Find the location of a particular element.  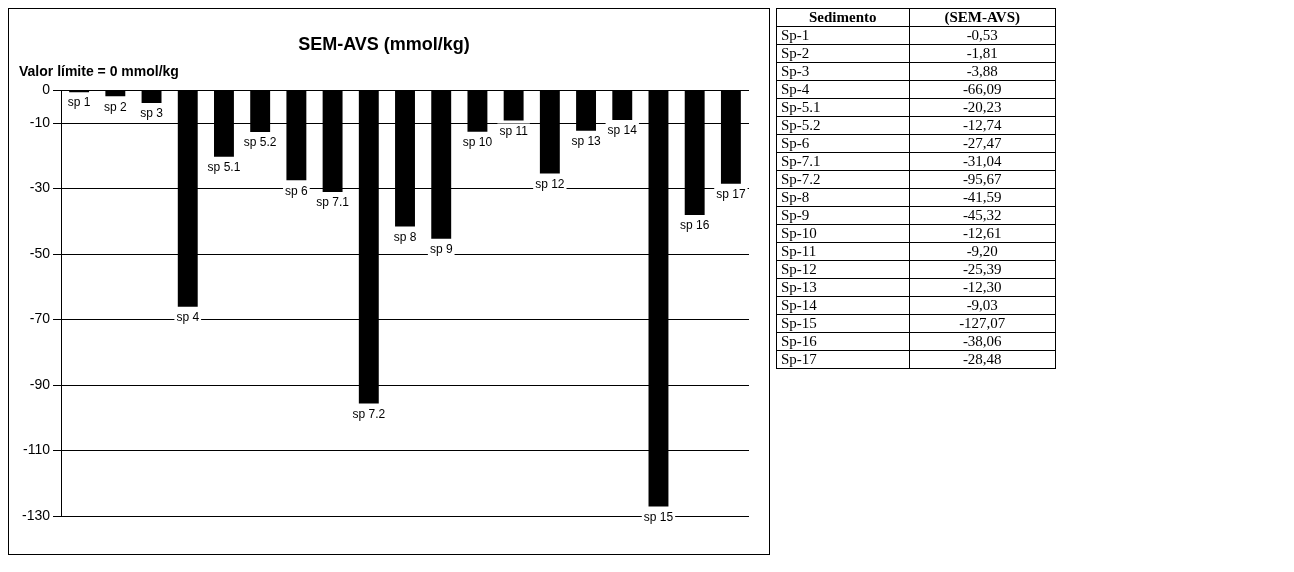

x-tick-label: sp 12 is located at coordinates (550, 183).